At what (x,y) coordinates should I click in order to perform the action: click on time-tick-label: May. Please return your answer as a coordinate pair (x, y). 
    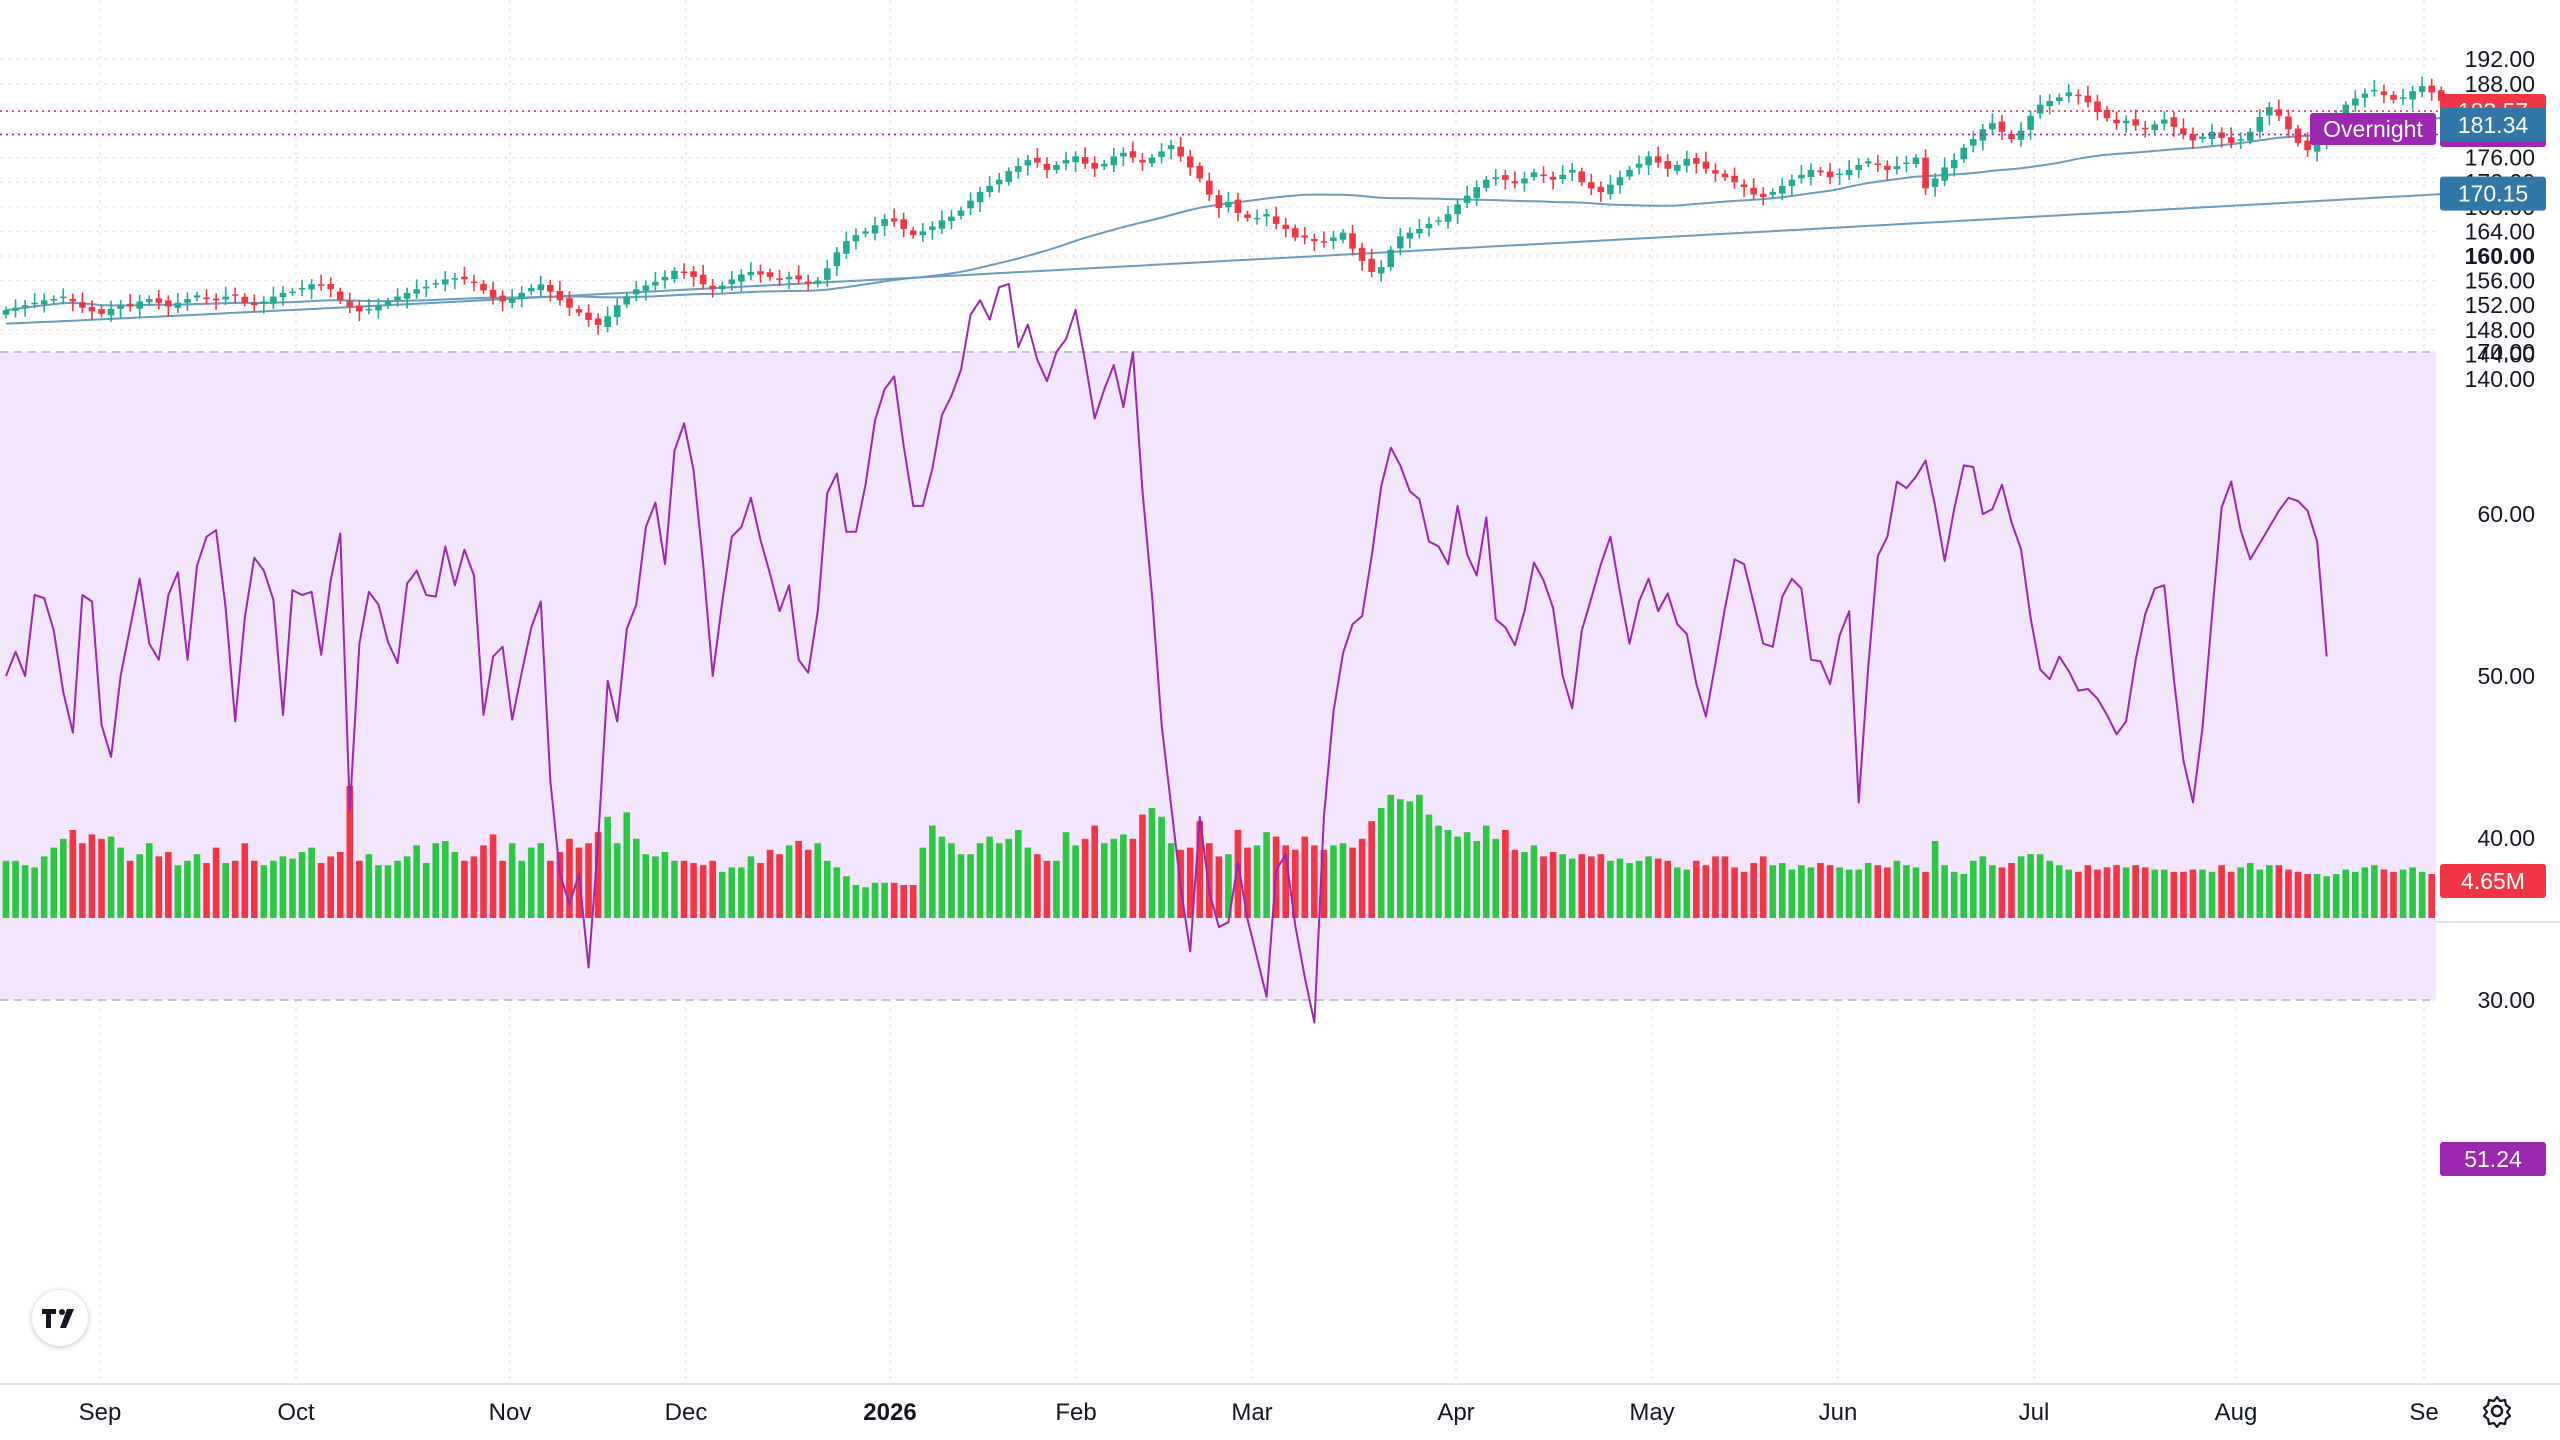
    Looking at the image, I should click on (1651, 1412).